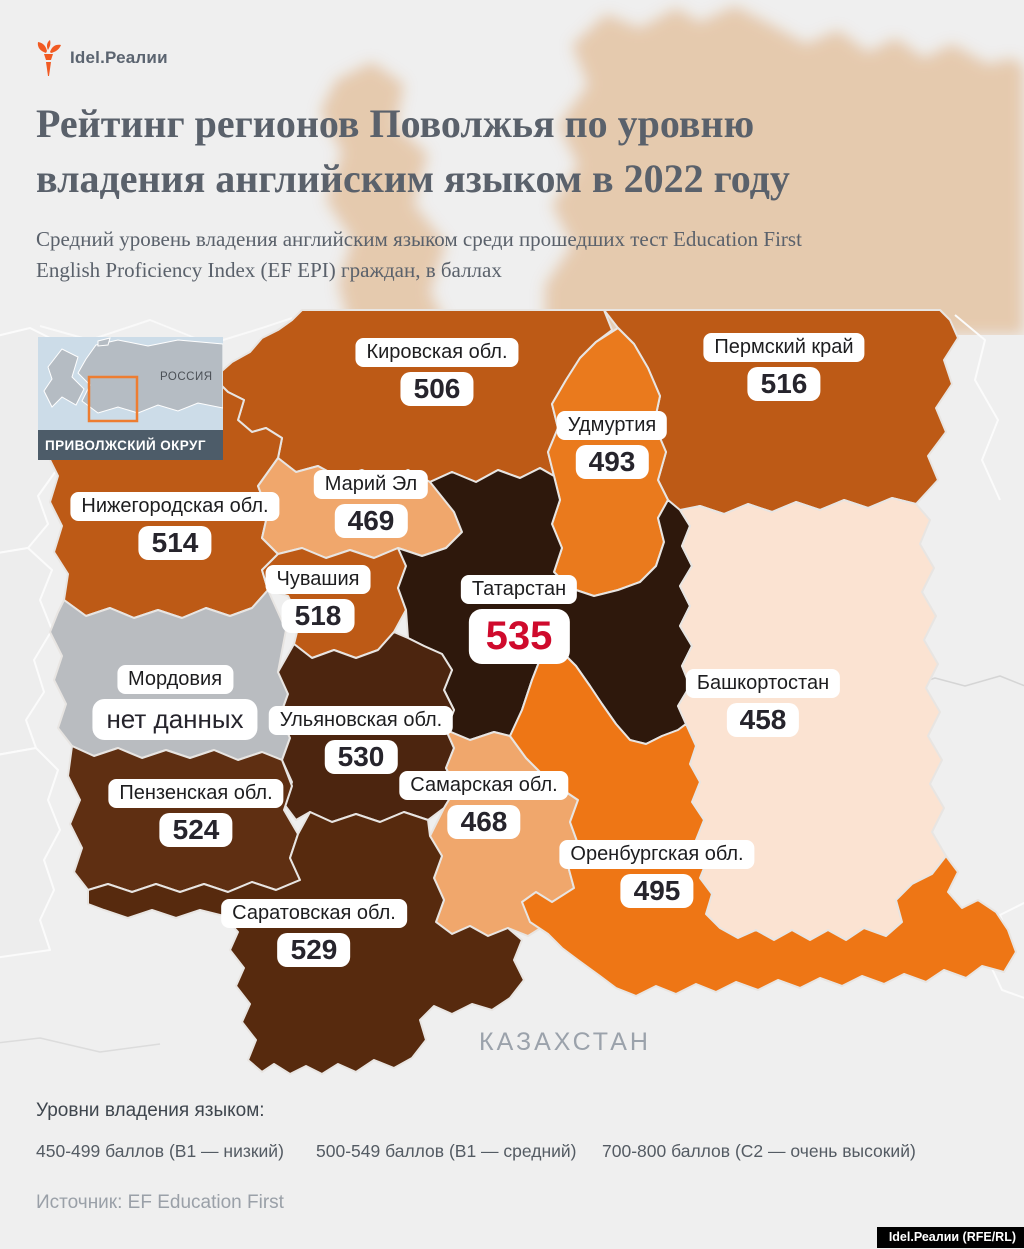 The height and width of the screenshot is (1249, 1024). I want to click on legend-item-high: 700-800 баллов (C2 — очень высокий), so click(759, 1151).